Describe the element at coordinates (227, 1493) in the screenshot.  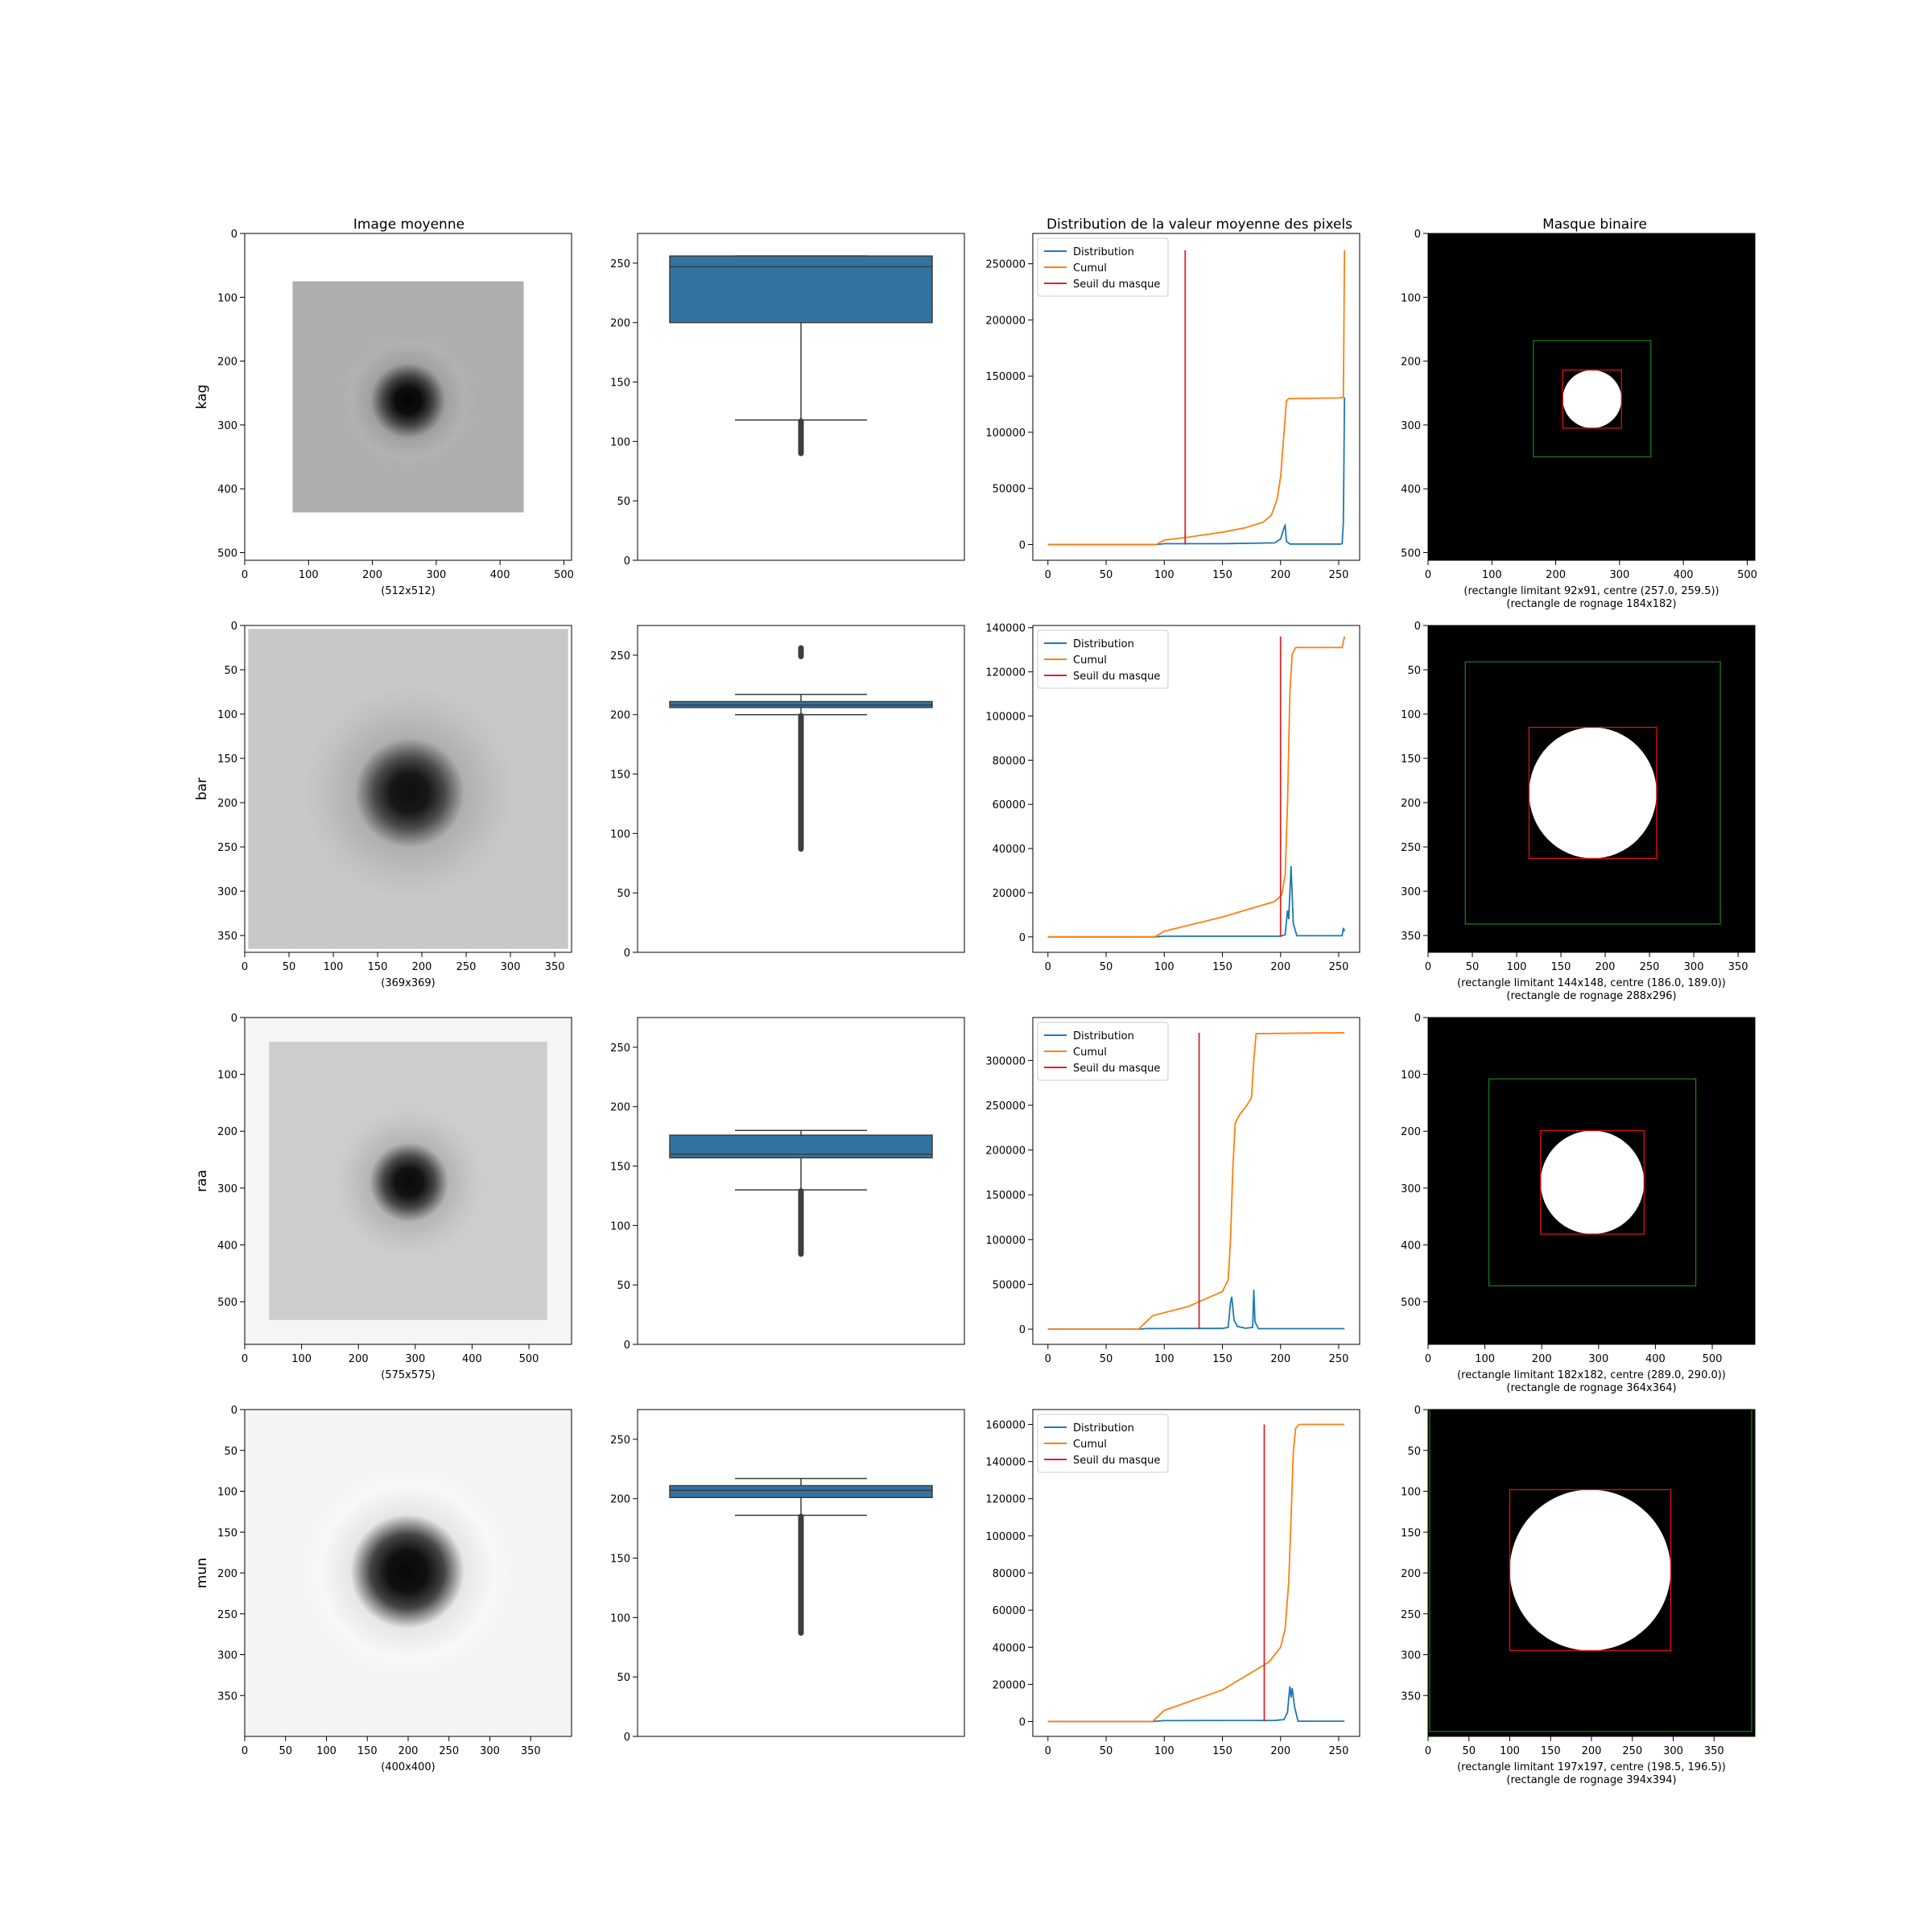
I see `image-y-tick-label: 100` at that location.